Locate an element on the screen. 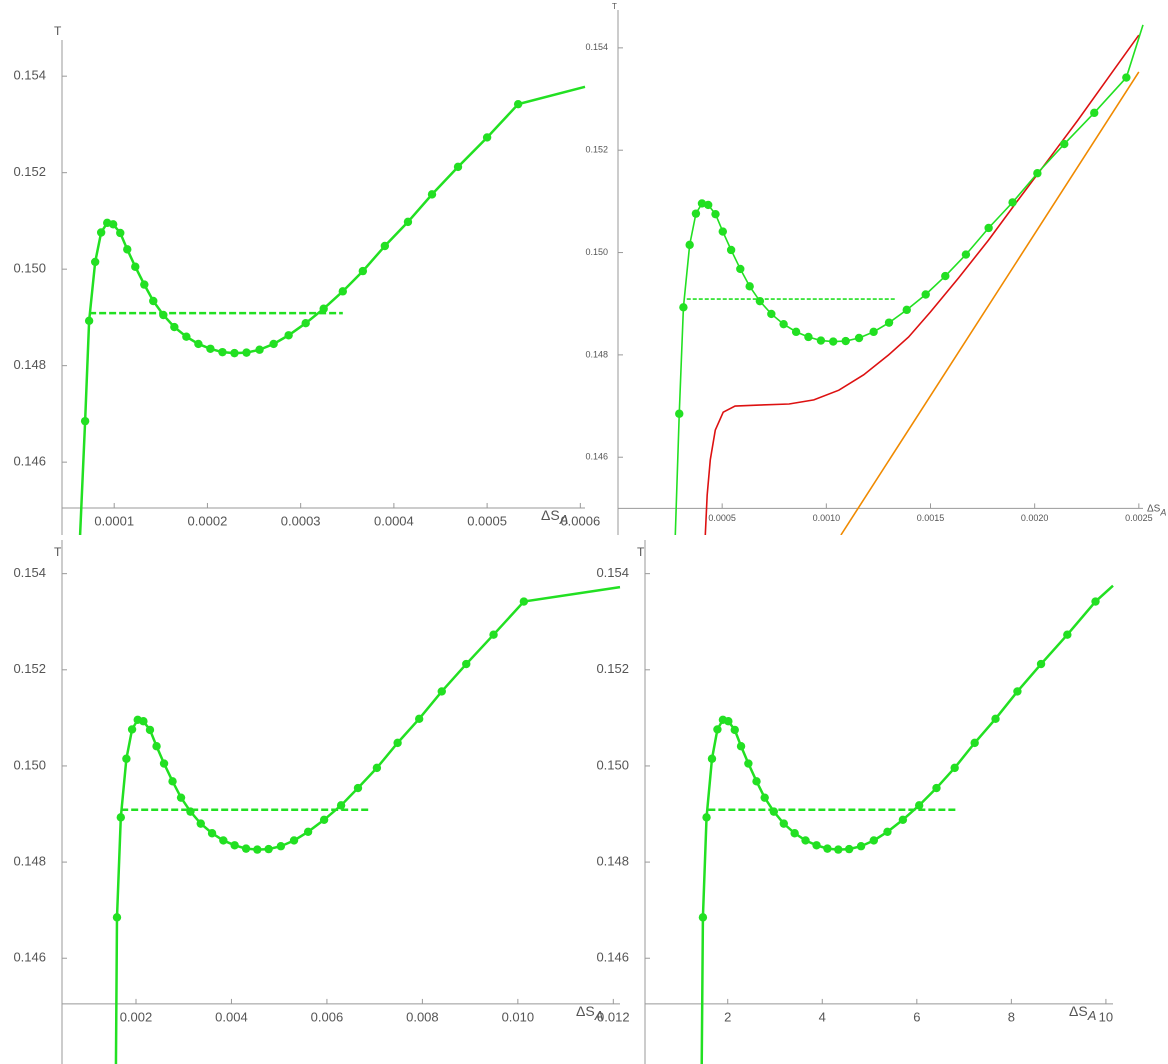 This screenshot has width=1168, height=1064. x-tick-label: 10 is located at coordinates (1106, 1016).